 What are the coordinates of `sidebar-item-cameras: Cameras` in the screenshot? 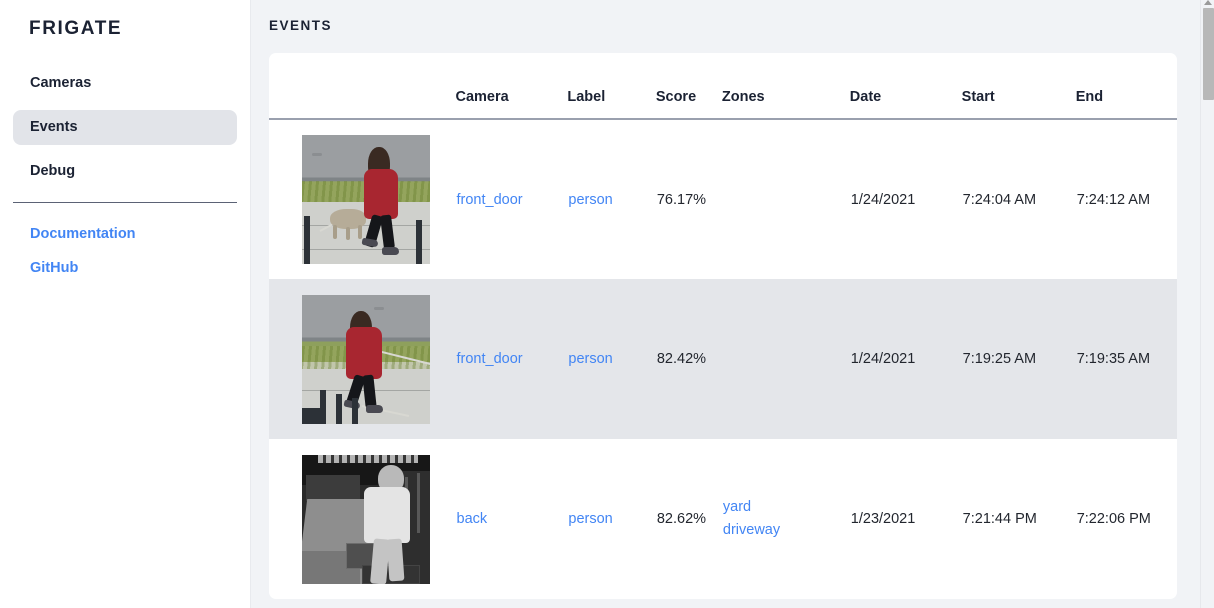 It's located at (61, 83).